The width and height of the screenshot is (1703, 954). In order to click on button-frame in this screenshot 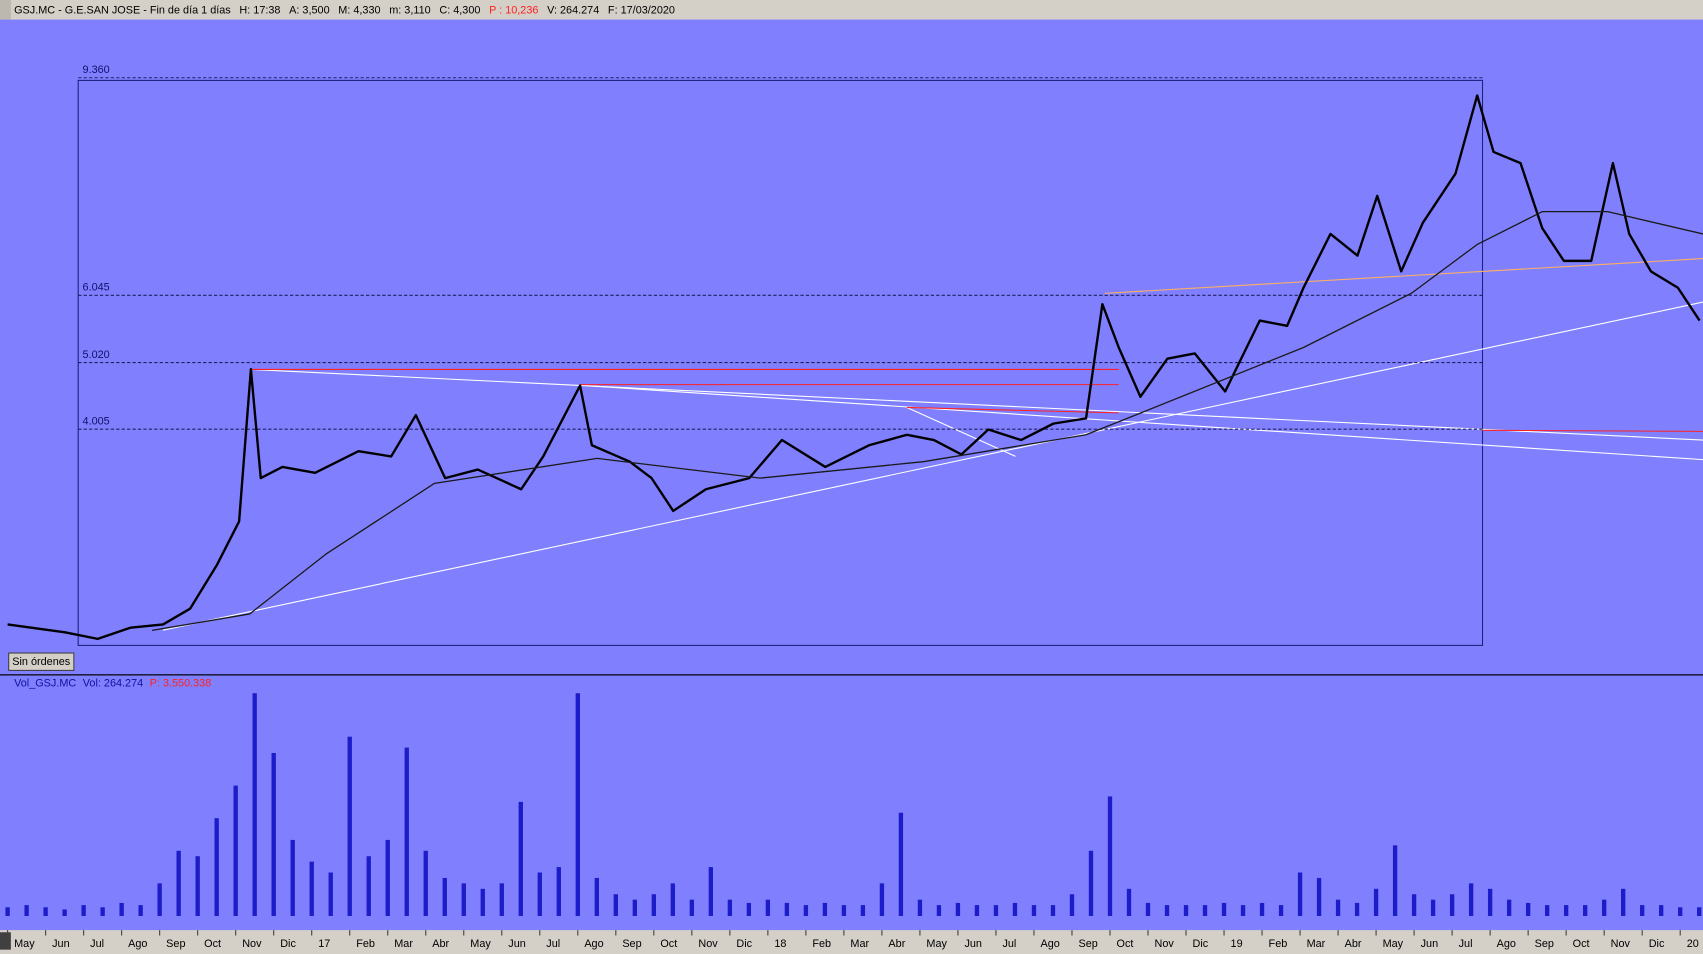, I will do `click(41, 661)`.